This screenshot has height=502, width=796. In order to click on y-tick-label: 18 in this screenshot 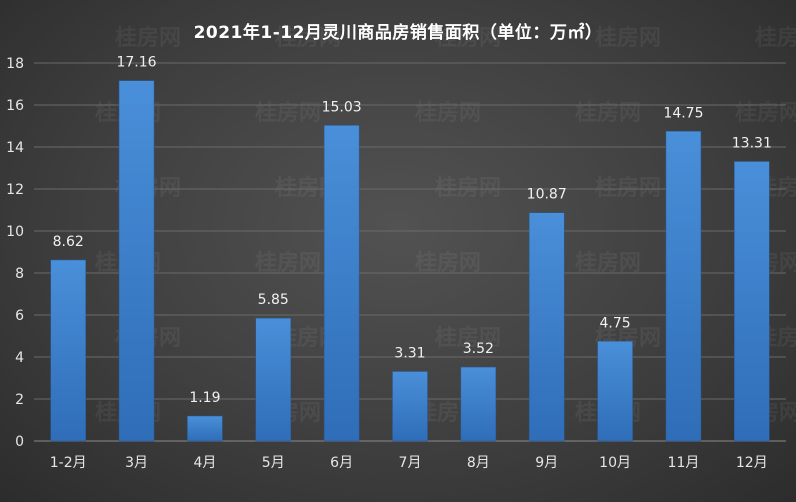, I will do `click(15, 64)`.